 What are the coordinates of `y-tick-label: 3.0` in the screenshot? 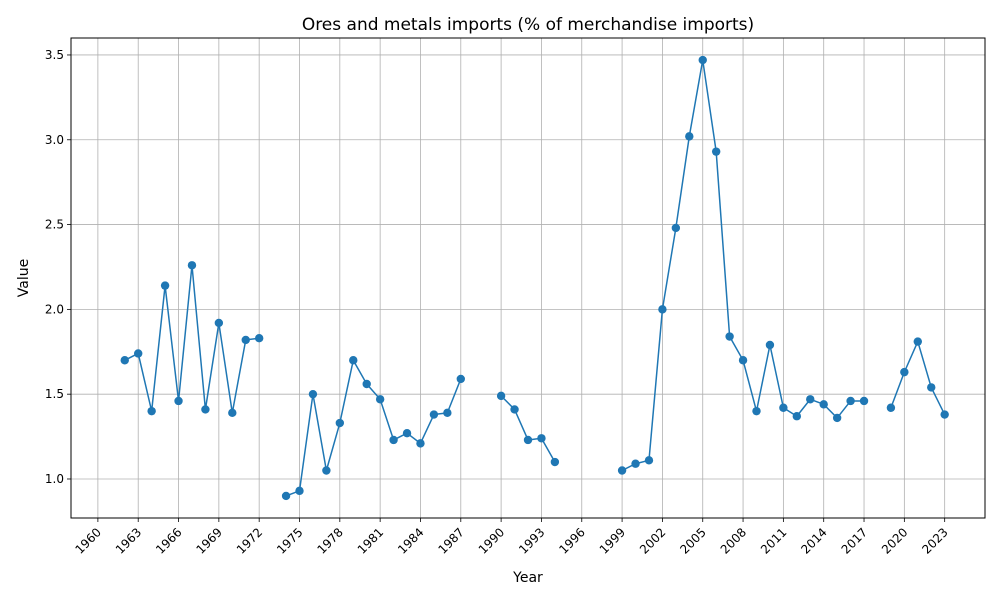 It's located at (54, 140).